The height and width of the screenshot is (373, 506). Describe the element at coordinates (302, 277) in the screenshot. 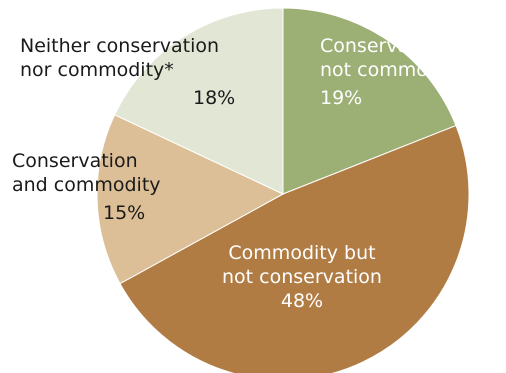

I see `slice-label-line: not conservation` at that location.